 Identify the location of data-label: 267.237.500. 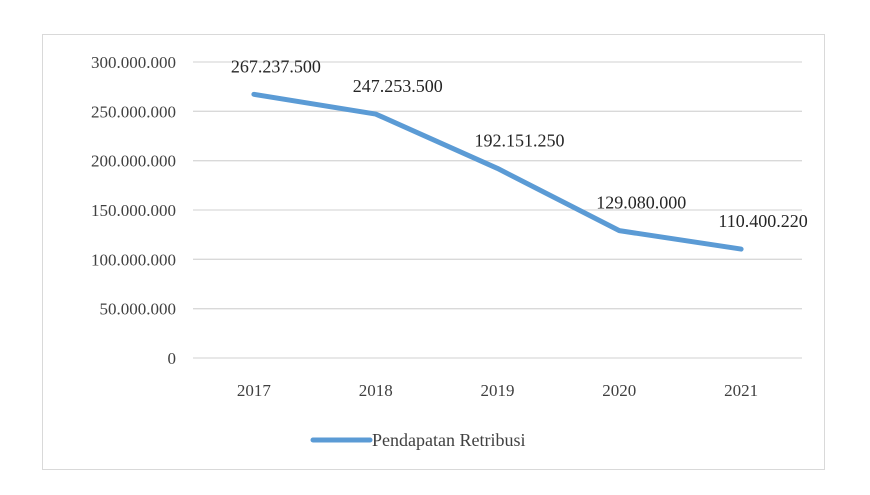
(276, 66).